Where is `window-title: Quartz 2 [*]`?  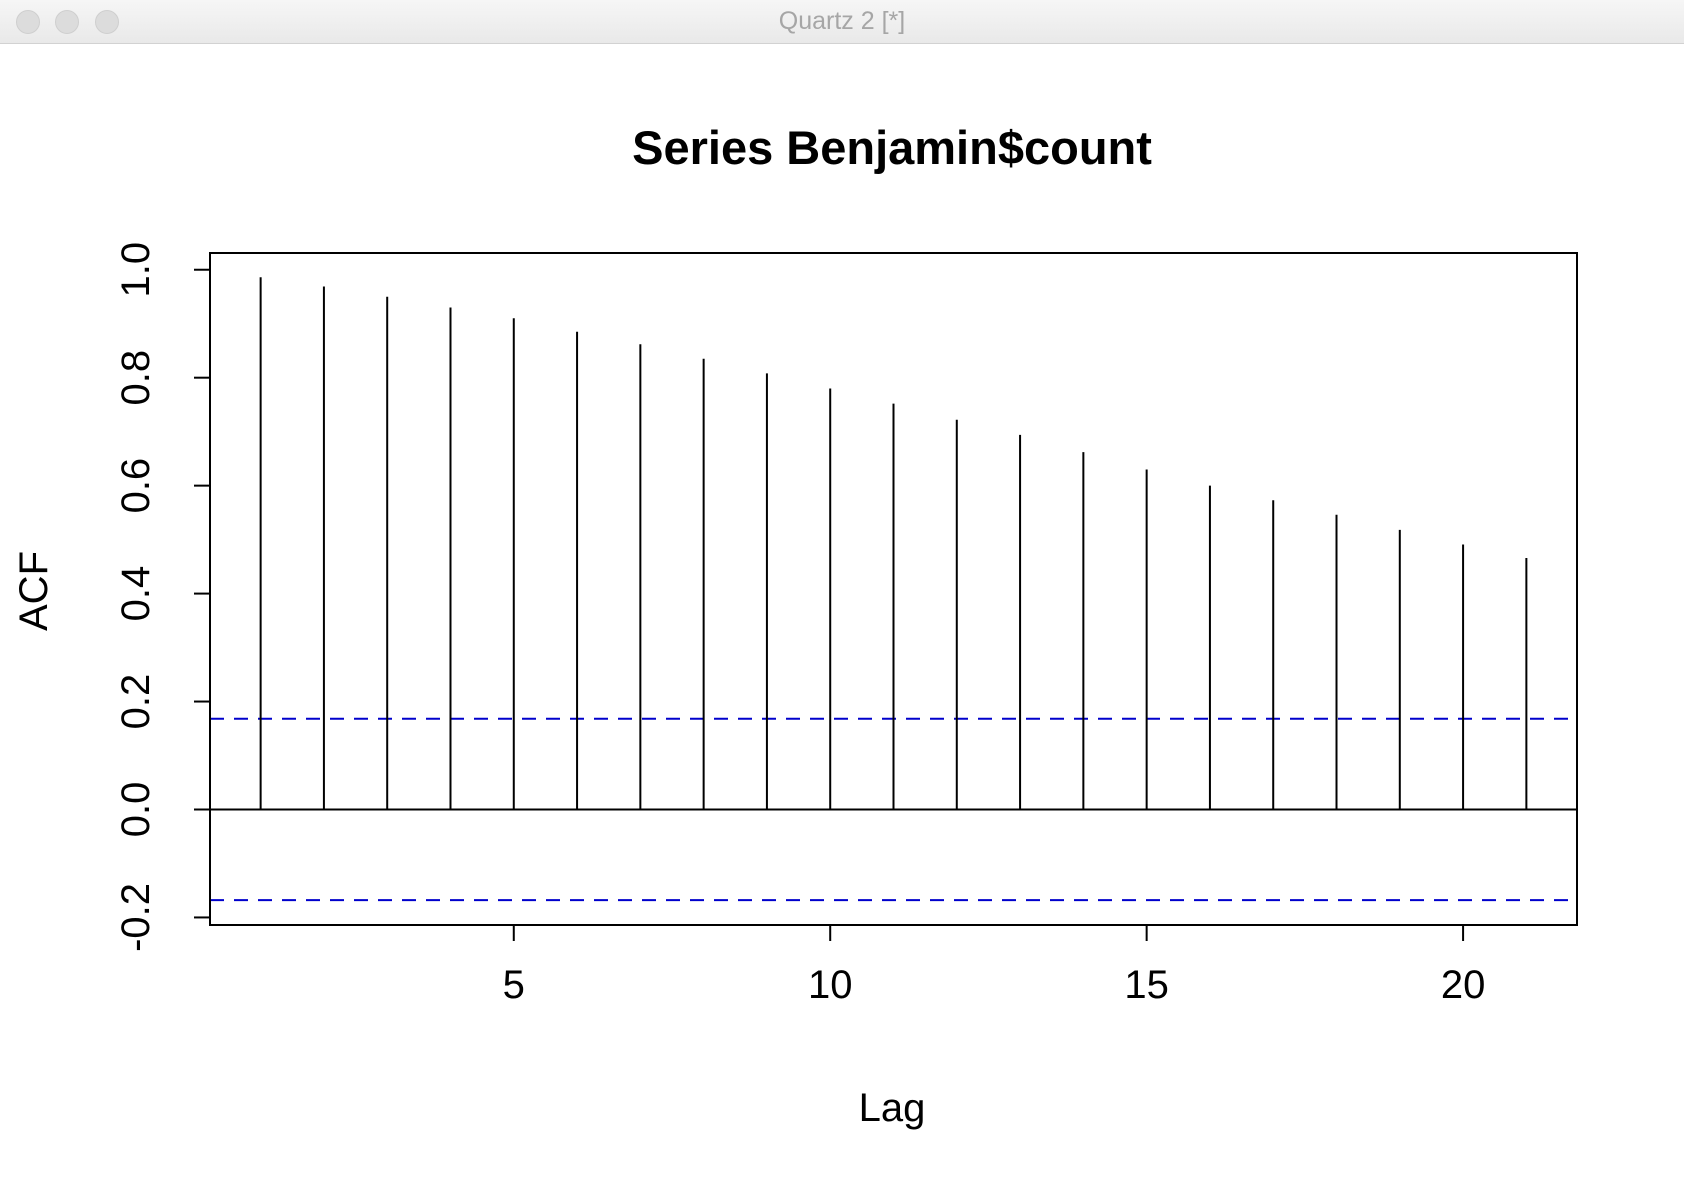
window-title: Quartz 2 [*] is located at coordinates (842, 21).